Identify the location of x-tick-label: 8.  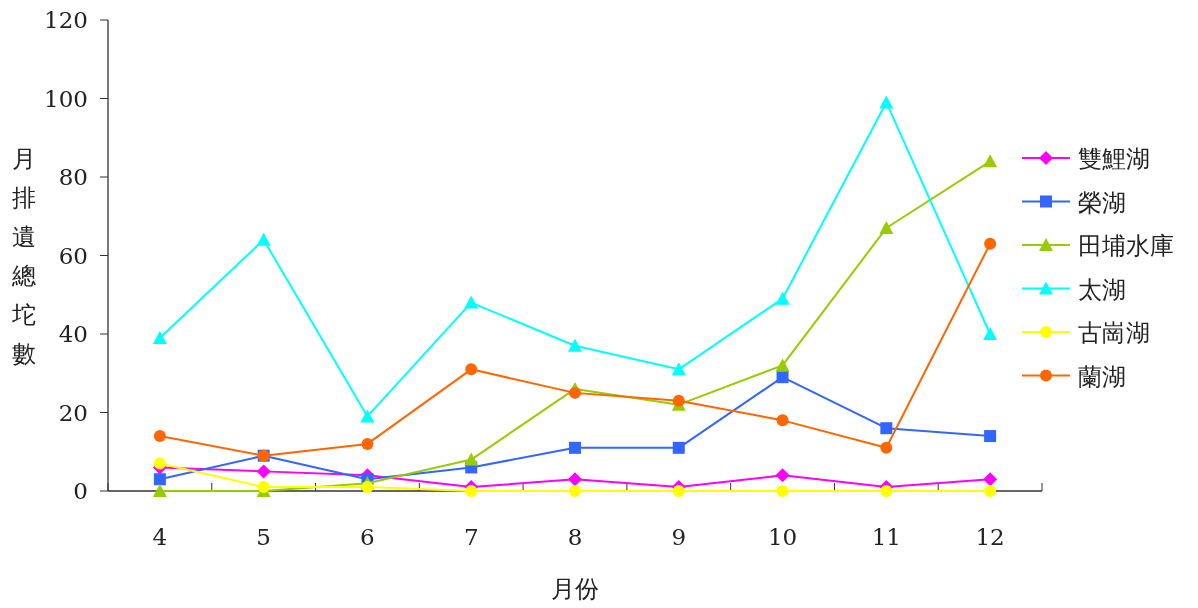
(575, 537).